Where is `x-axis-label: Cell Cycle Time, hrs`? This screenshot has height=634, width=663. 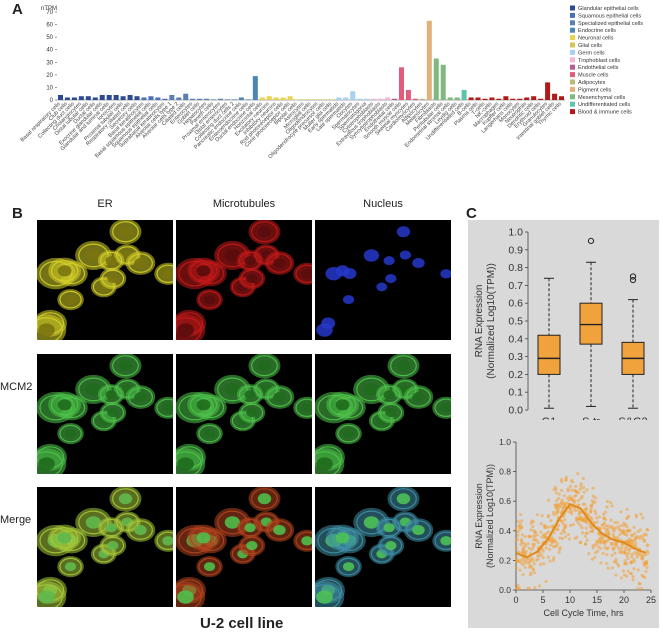
x-axis-label: Cell Cycle Time, hrs is located at coordinates (583, 613).